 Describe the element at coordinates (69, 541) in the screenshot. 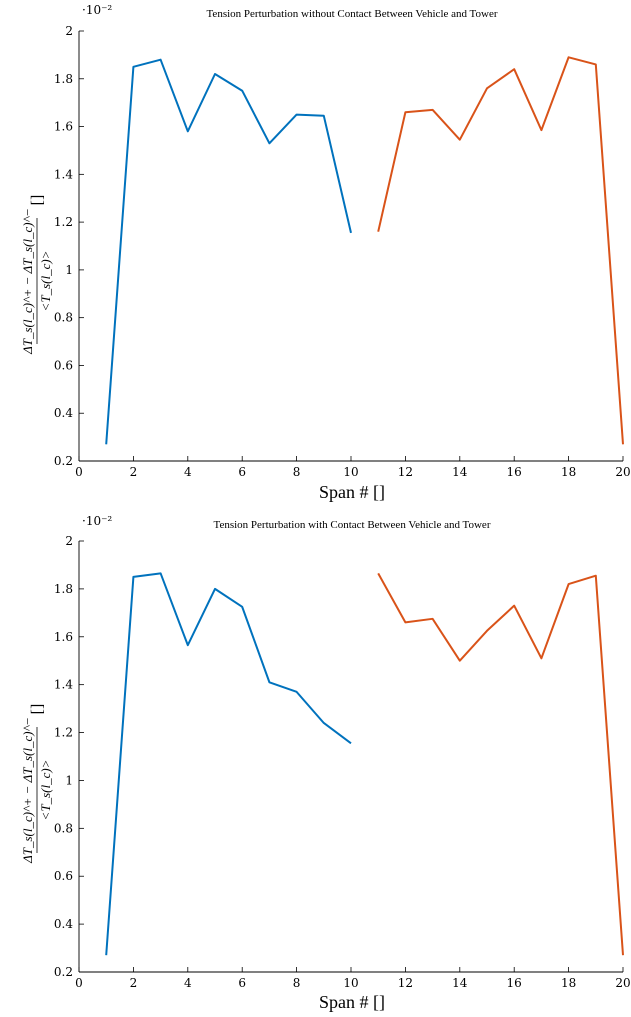

I see `y-tick-label-bottom: 2` at that location.